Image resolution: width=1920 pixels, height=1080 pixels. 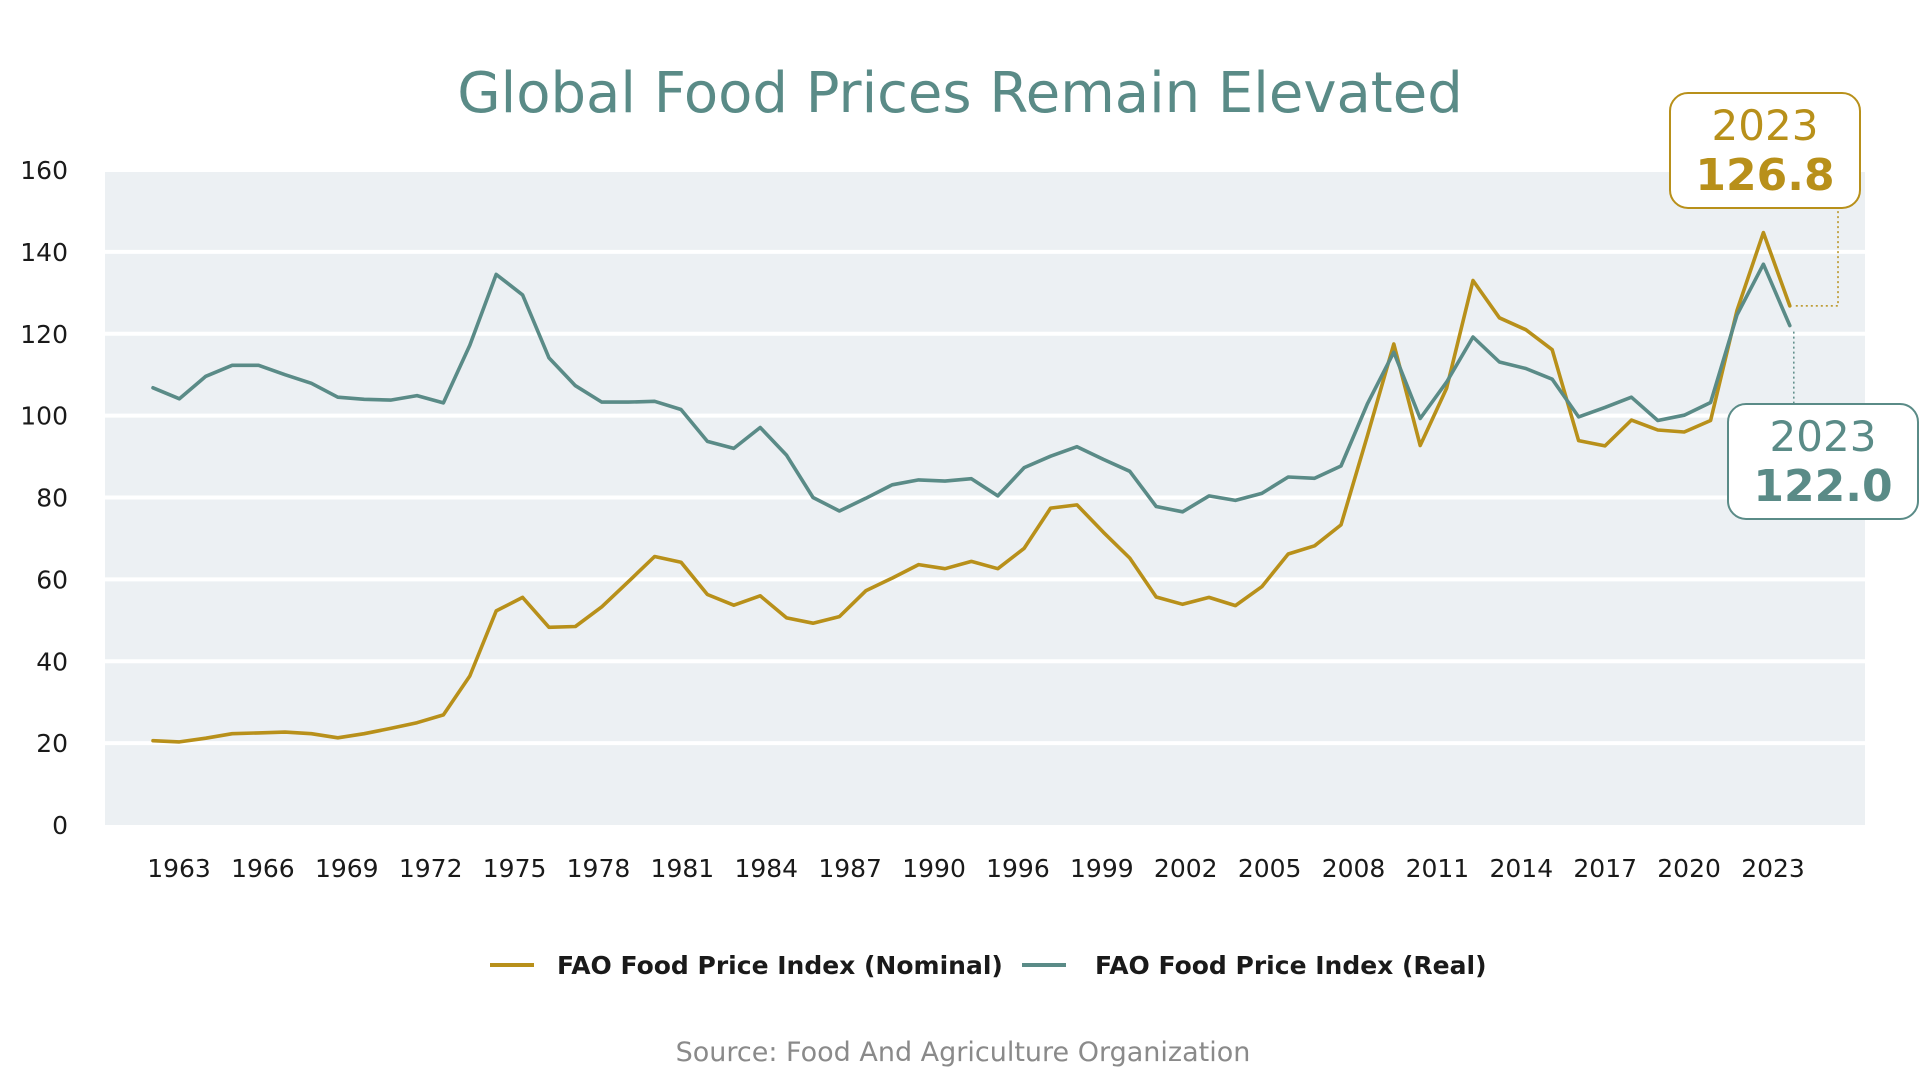 What do you see at coordinates (1354, 868) in the screenshot?
I see `x-tick-label: 2008` at bounding box center [1354, 868].